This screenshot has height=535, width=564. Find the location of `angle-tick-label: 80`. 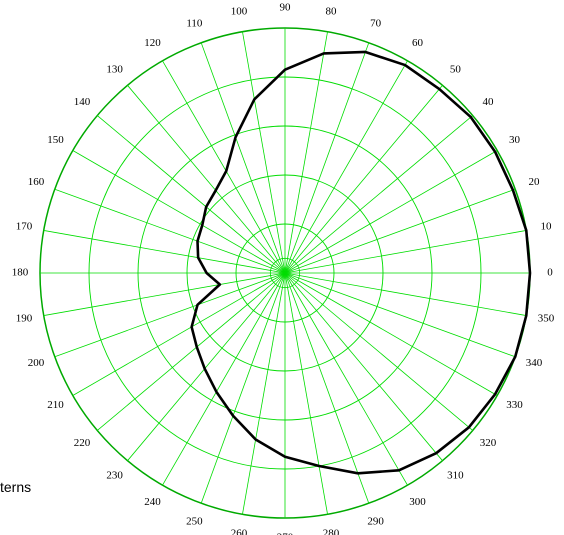

angle-tick-label: 80 is located at coordinates (332, 12).